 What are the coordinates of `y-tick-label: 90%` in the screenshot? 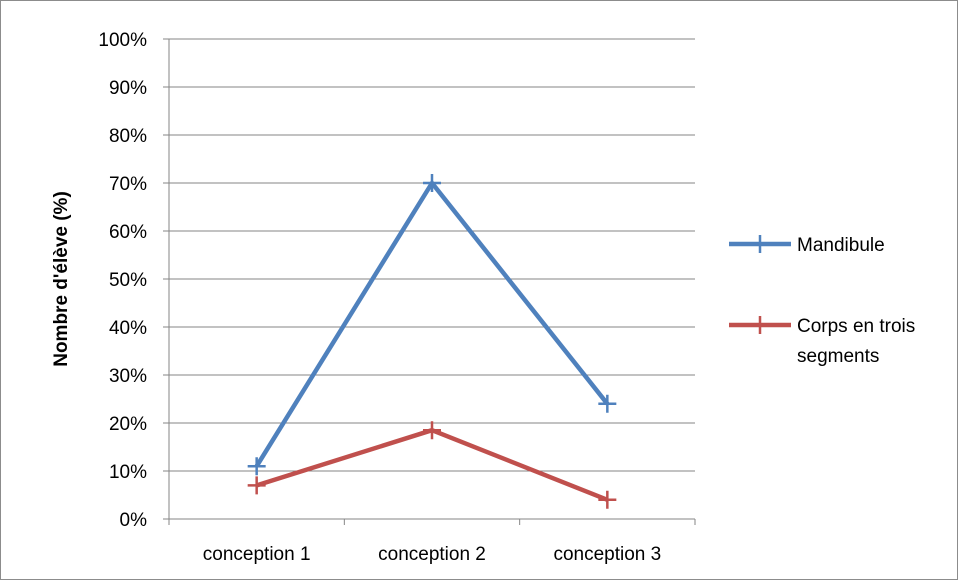 It's located at (128, 88).